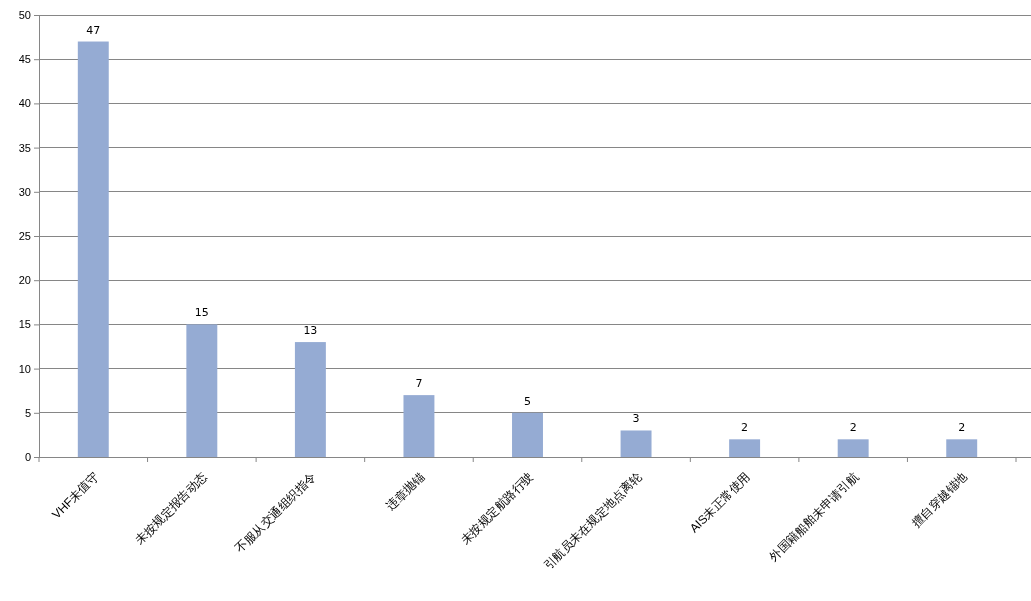  What do you see at coordinates (24, 147) in the screenshot?
I see `y-tick-label: 35` at bounding box center [24, 147].